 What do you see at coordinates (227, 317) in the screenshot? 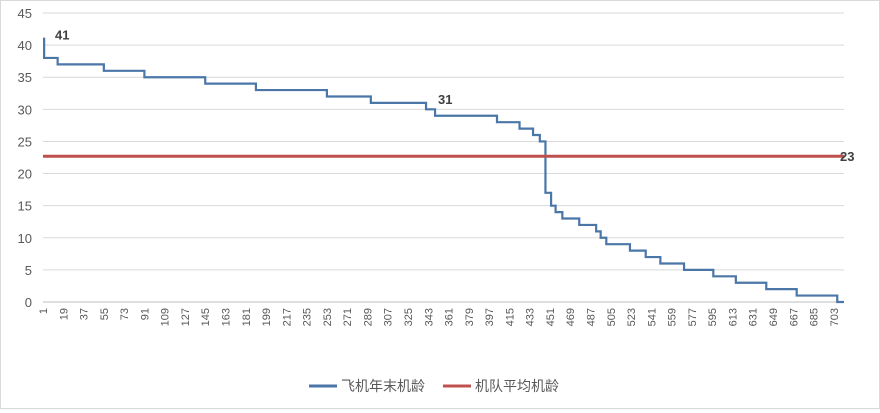
I see `x-tick-label-163: 163` at bounding box center [227, 317].